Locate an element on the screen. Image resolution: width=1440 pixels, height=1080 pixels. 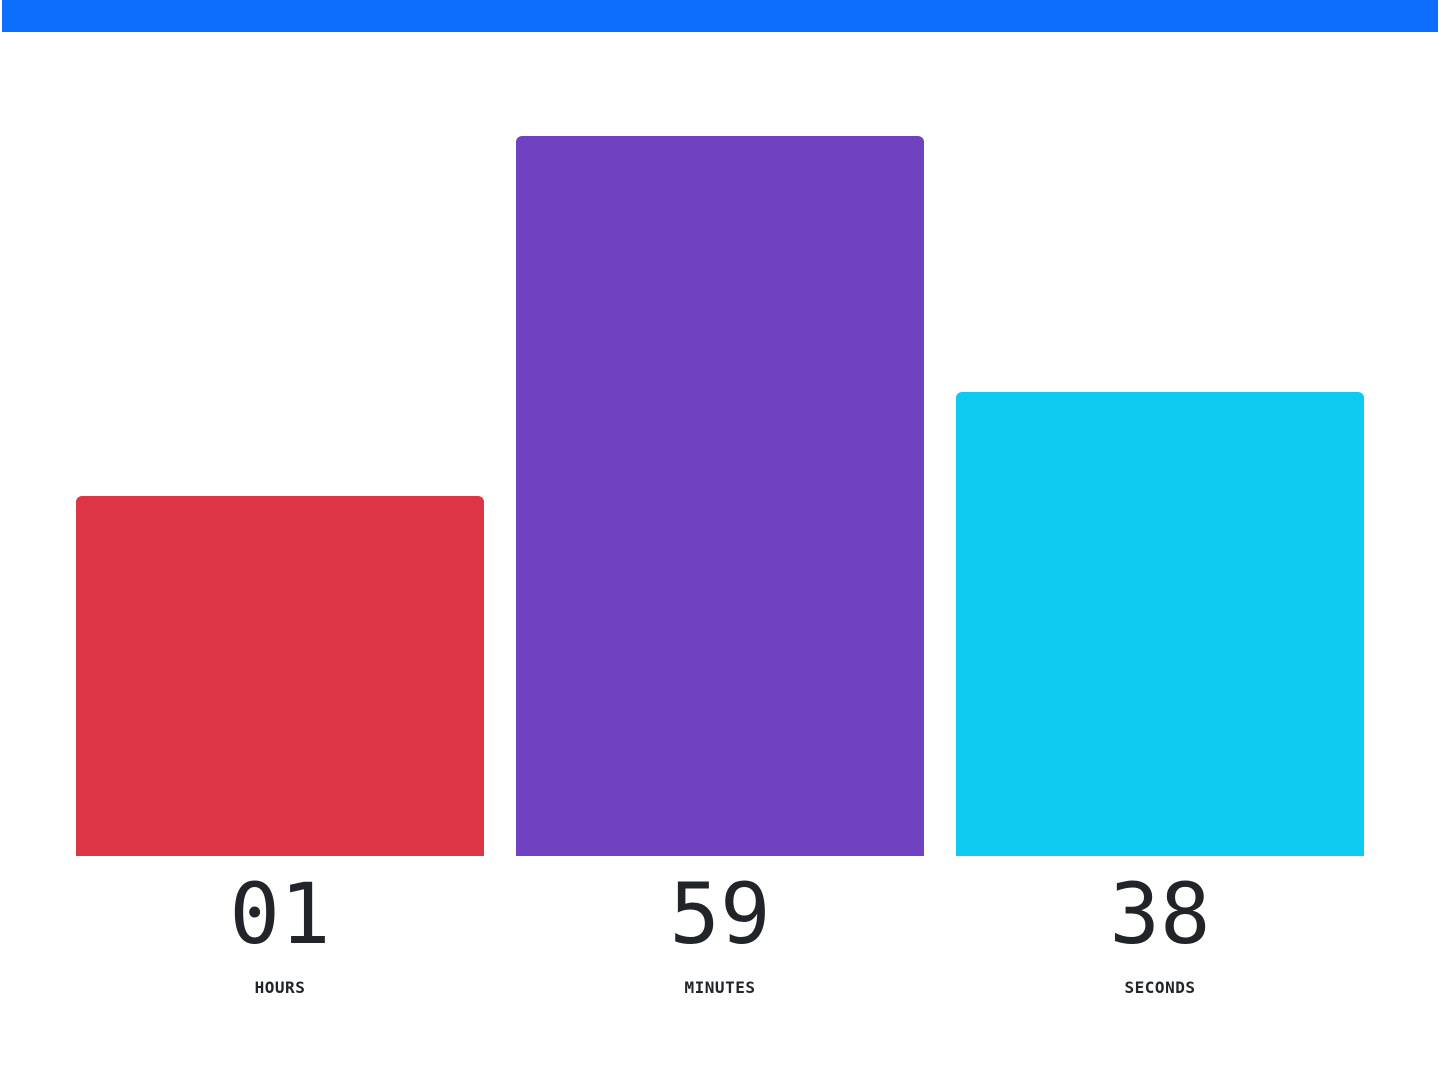
minutes-value: 59 is located at coordinates (720, 914).